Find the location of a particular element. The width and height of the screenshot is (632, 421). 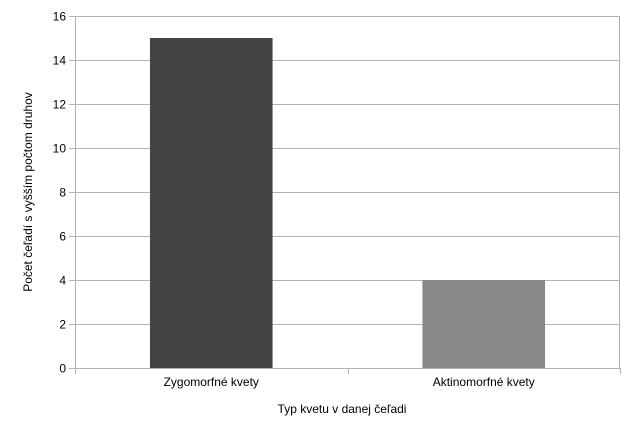

x-tick-labels: Zygomorfné kvety Aktinomorfné kvety is located at coordinates (349, 382).